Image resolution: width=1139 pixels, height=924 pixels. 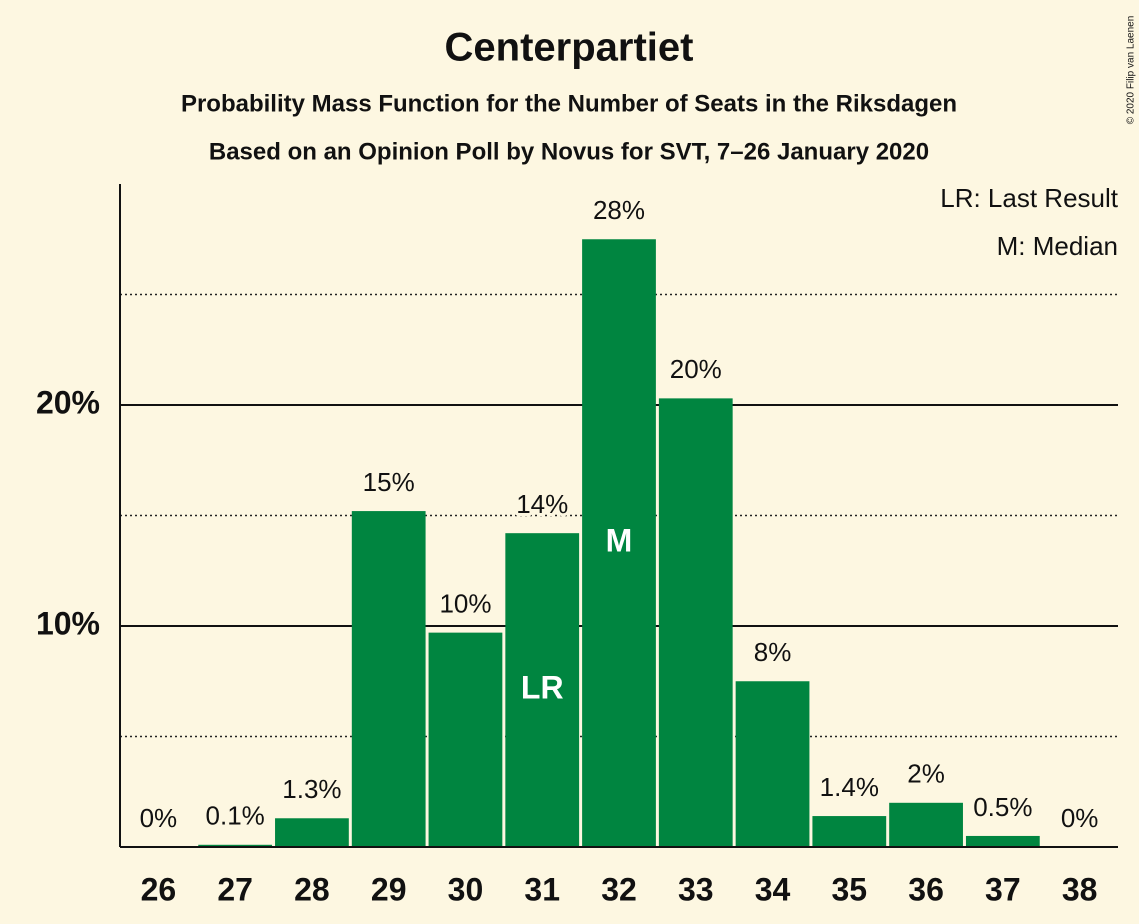 I want to click on x-tick-label: 32, so click(x=619, y=889).